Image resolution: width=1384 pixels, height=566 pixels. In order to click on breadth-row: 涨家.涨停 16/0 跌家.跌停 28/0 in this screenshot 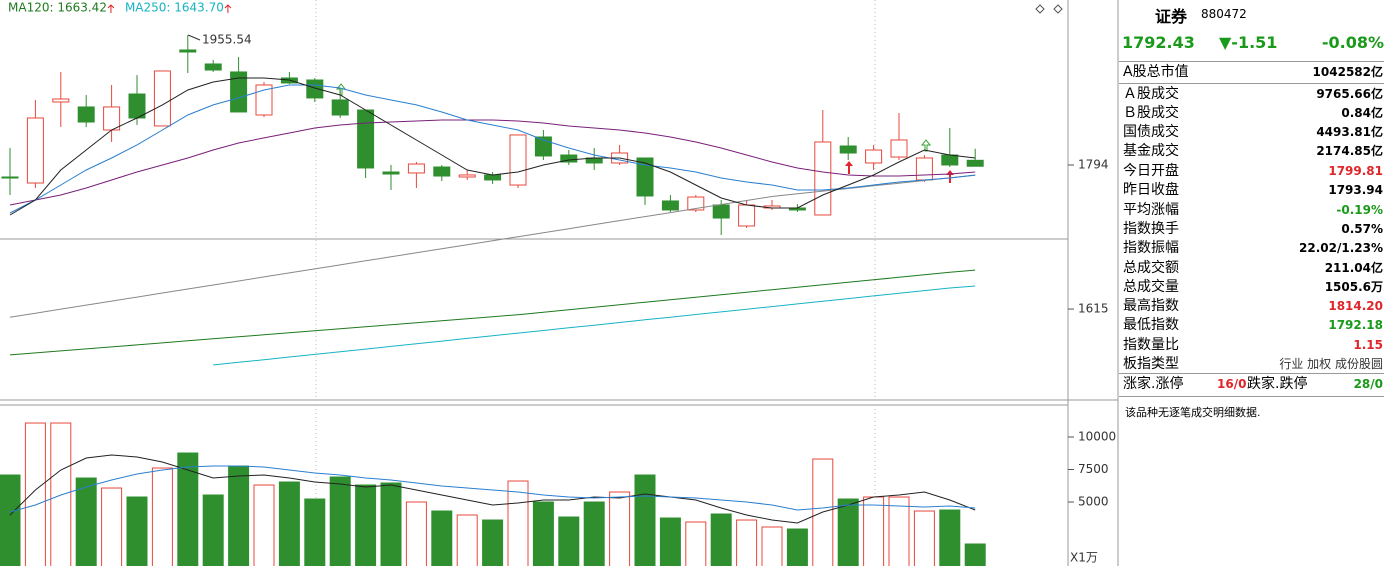, I will do `click(1252, 384)`.